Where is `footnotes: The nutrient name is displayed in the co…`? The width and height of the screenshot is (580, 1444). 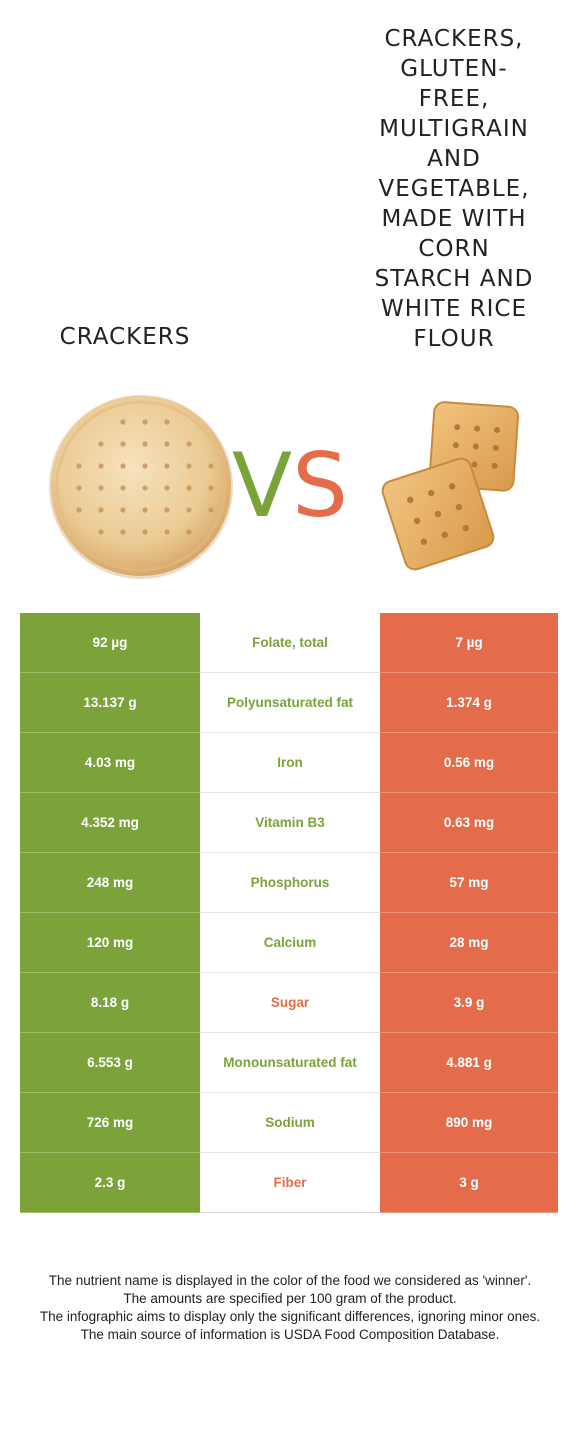 footnotes: The nutrient name is displayed in the co… is located at coordinates (290, 1308).